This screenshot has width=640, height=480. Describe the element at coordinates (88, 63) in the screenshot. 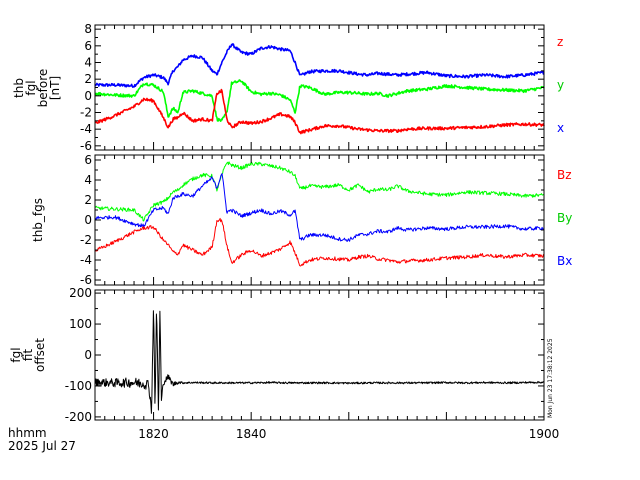

I see `y-tick-label-0-5: 4` at that location.